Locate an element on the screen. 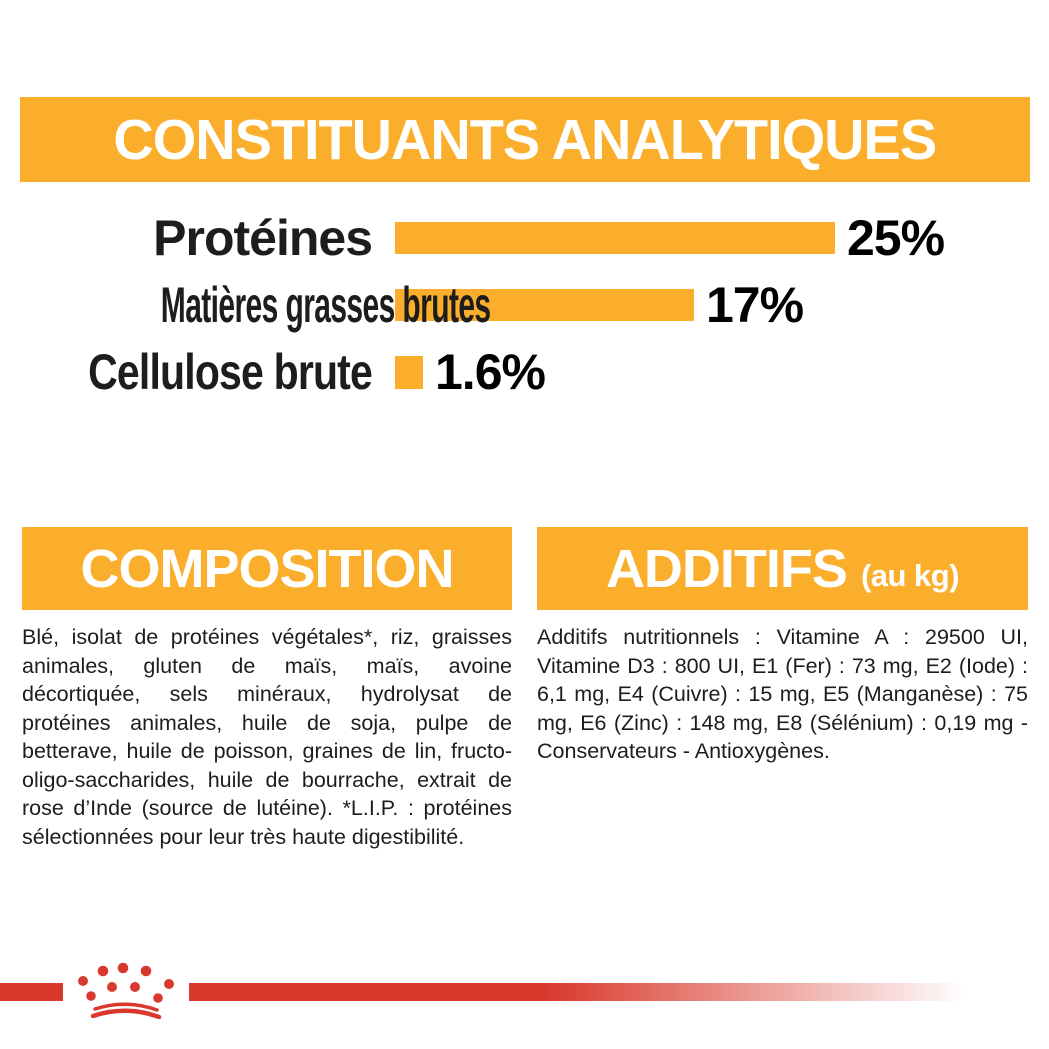  nutrient-label: Protéines is located at coordinates (263, 238).